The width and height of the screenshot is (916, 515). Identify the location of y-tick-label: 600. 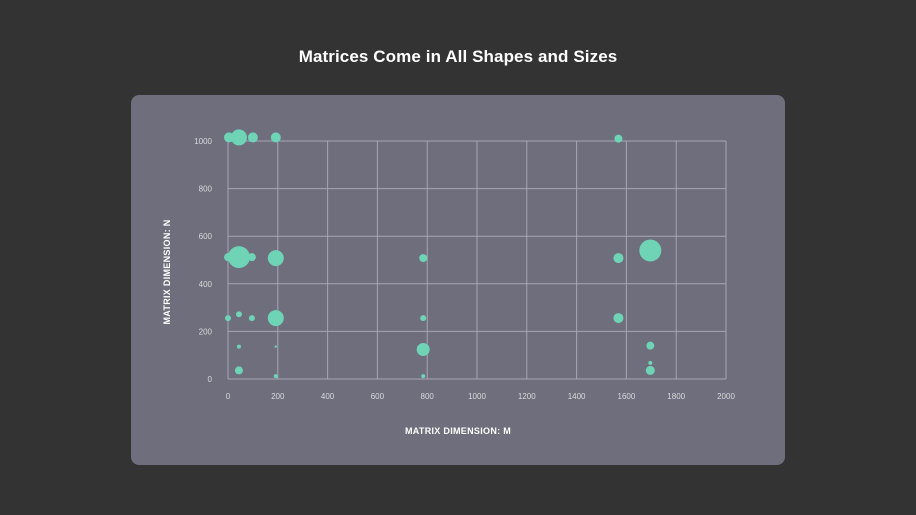
(206, 236).